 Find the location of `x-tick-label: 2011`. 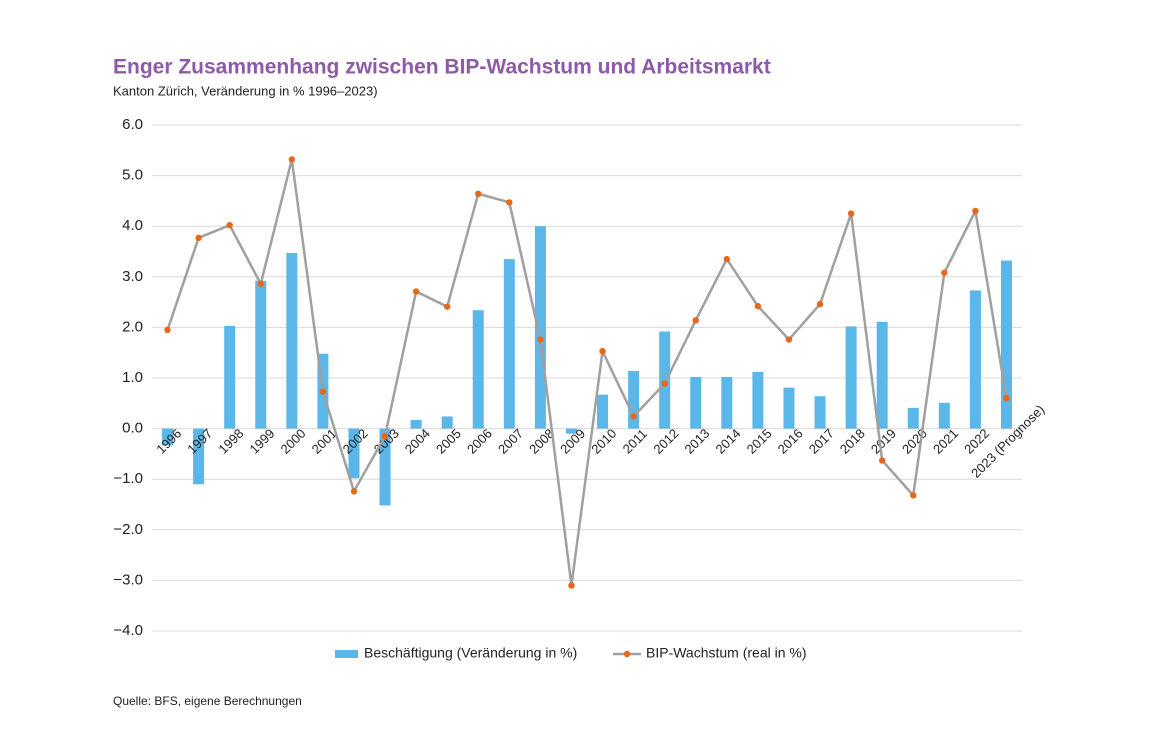

x-tick-label: 2011 is located at coordinates (635, 441).